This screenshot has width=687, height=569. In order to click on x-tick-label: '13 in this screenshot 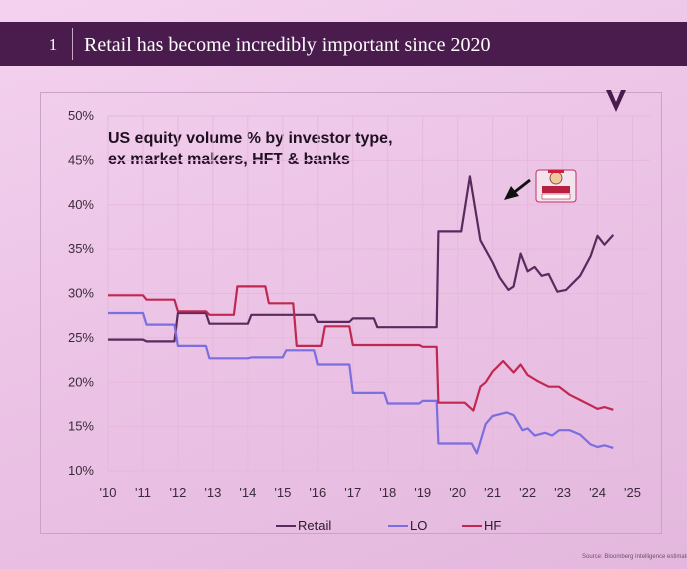, I will do `click(212, 492)`.